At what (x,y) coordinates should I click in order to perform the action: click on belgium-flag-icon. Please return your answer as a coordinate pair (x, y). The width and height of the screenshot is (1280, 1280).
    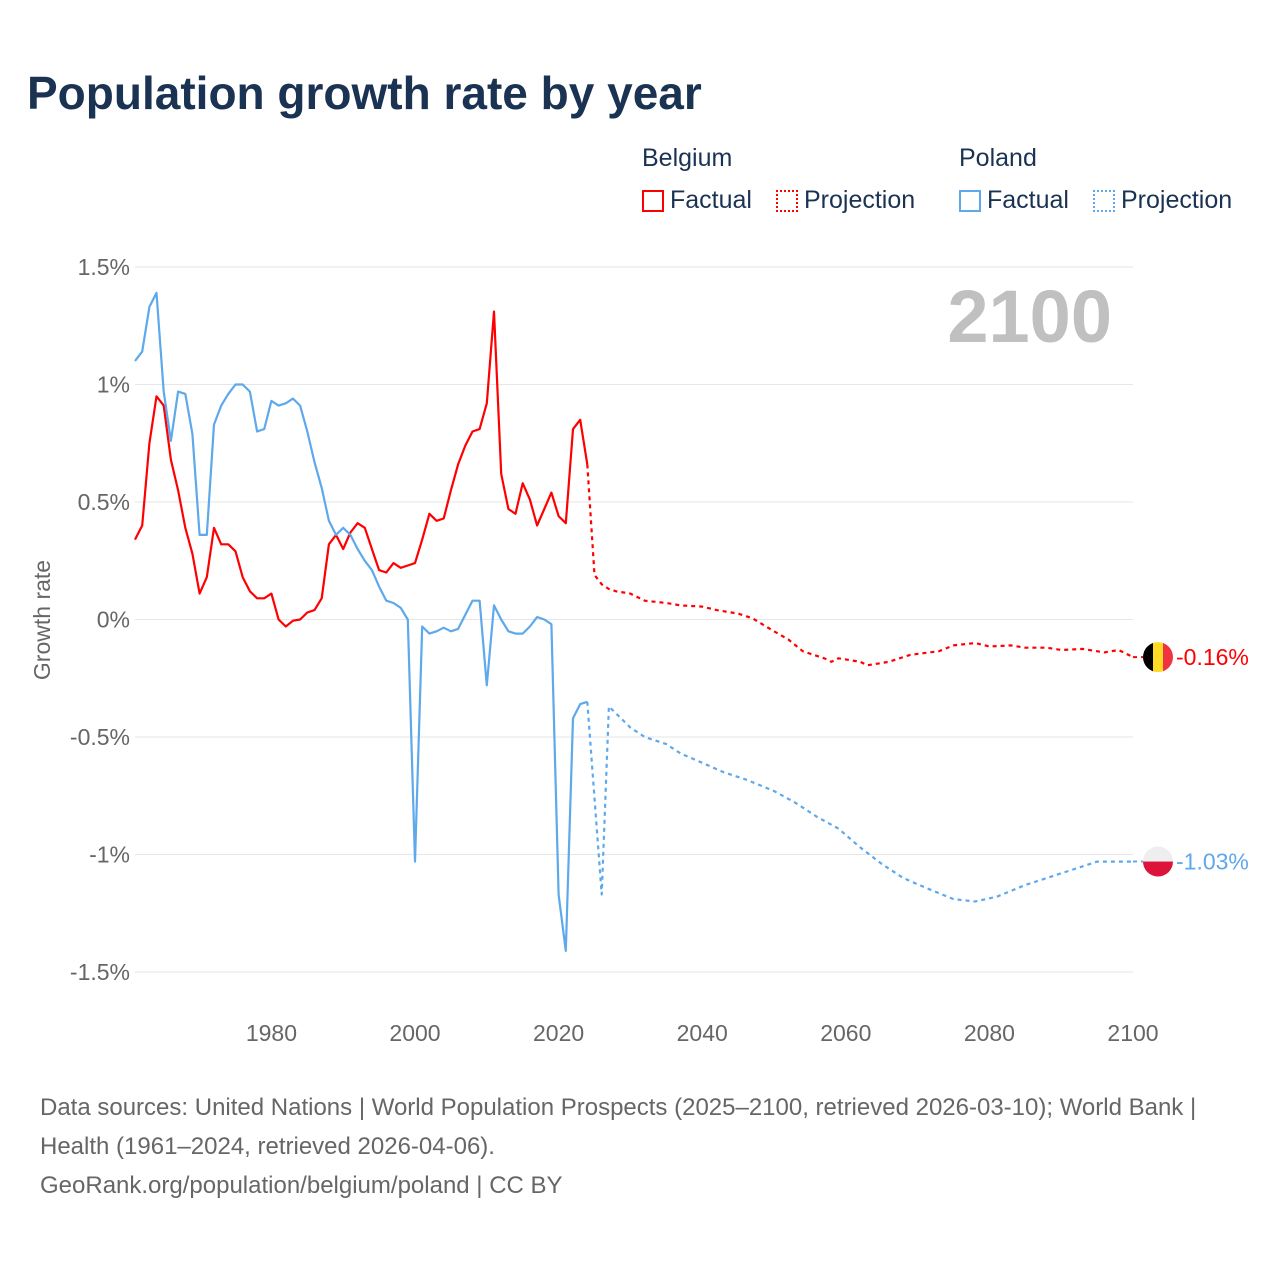
    Looking at the image, I should click on (1158, 657).